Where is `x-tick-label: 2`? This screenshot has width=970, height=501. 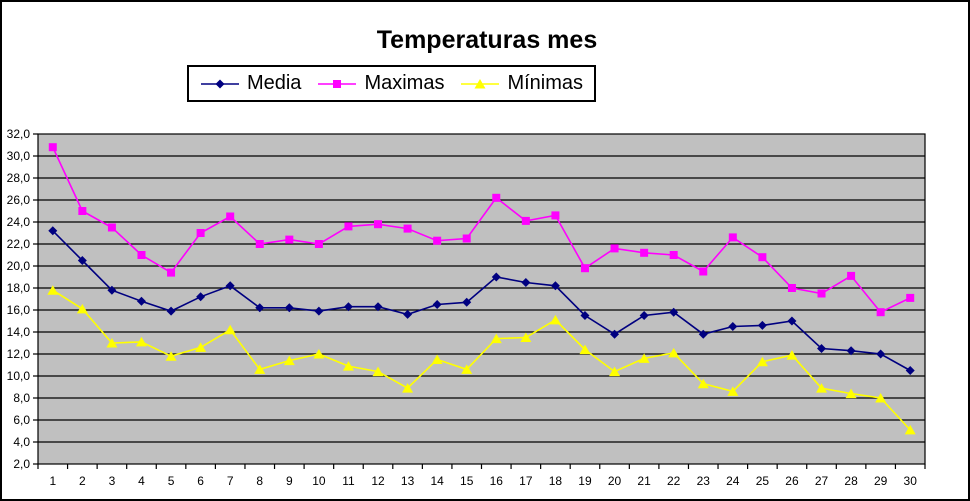 x-tick-label: 2 is located at coordinates (82, 481).